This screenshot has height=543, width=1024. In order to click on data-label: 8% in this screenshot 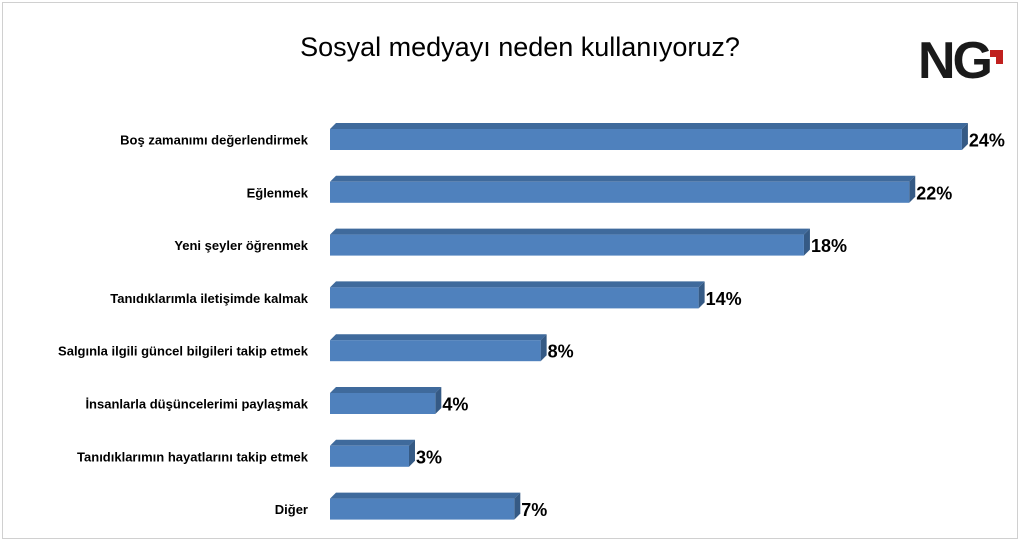, I will do `click(561, 352)`.